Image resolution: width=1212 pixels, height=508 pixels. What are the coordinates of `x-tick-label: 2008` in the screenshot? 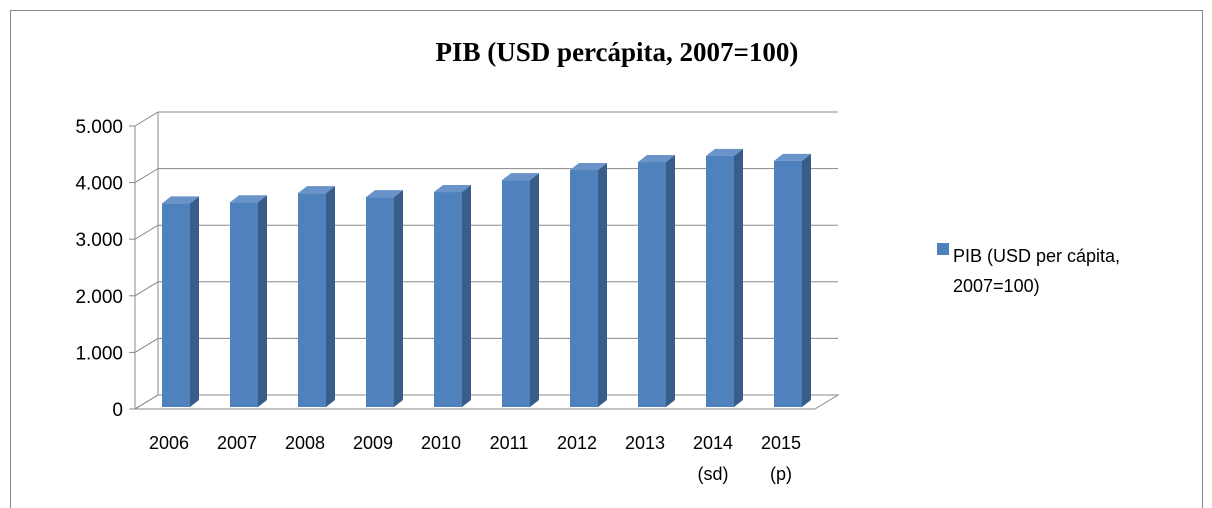 It's located at (305, 443).